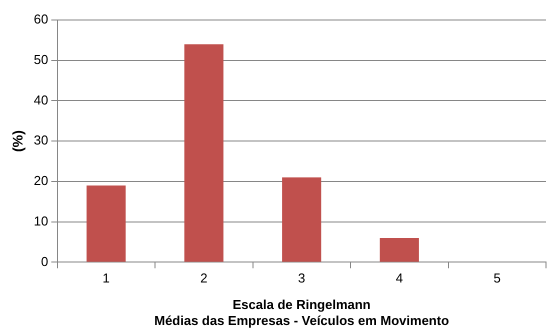  What do you see at coordinates (41, 59) in the screenshot?
I see `y-tick-label: 50` at bounding box center [41, 59].